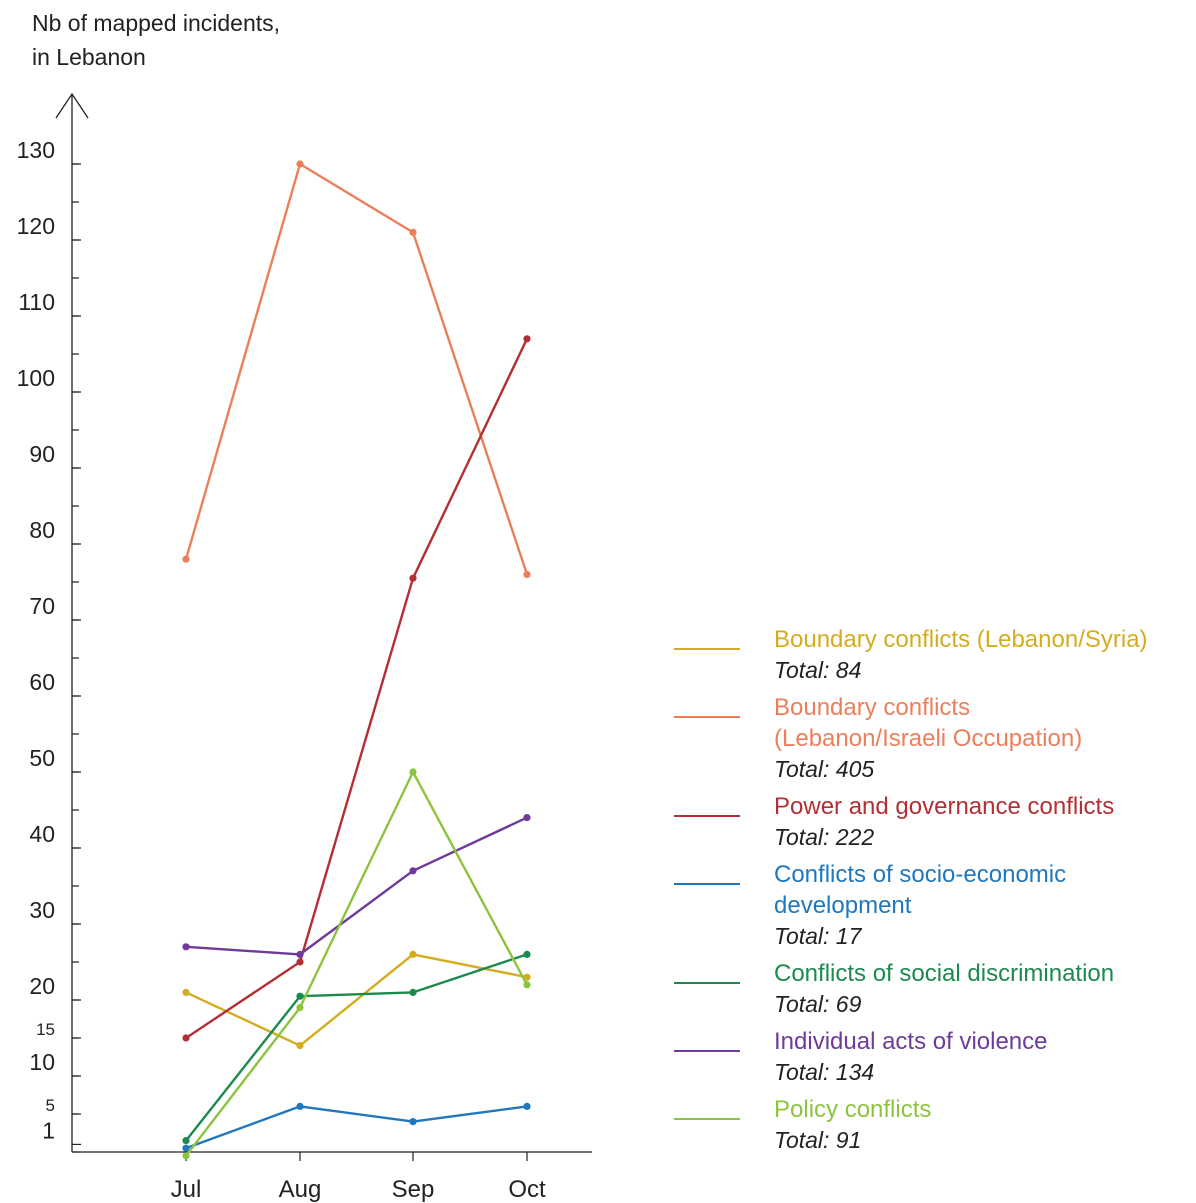 Image resolution: width=1196 pixels, height=1203 pixels. I want to click on legend-series-total: Total: 84, so click(818, 670).